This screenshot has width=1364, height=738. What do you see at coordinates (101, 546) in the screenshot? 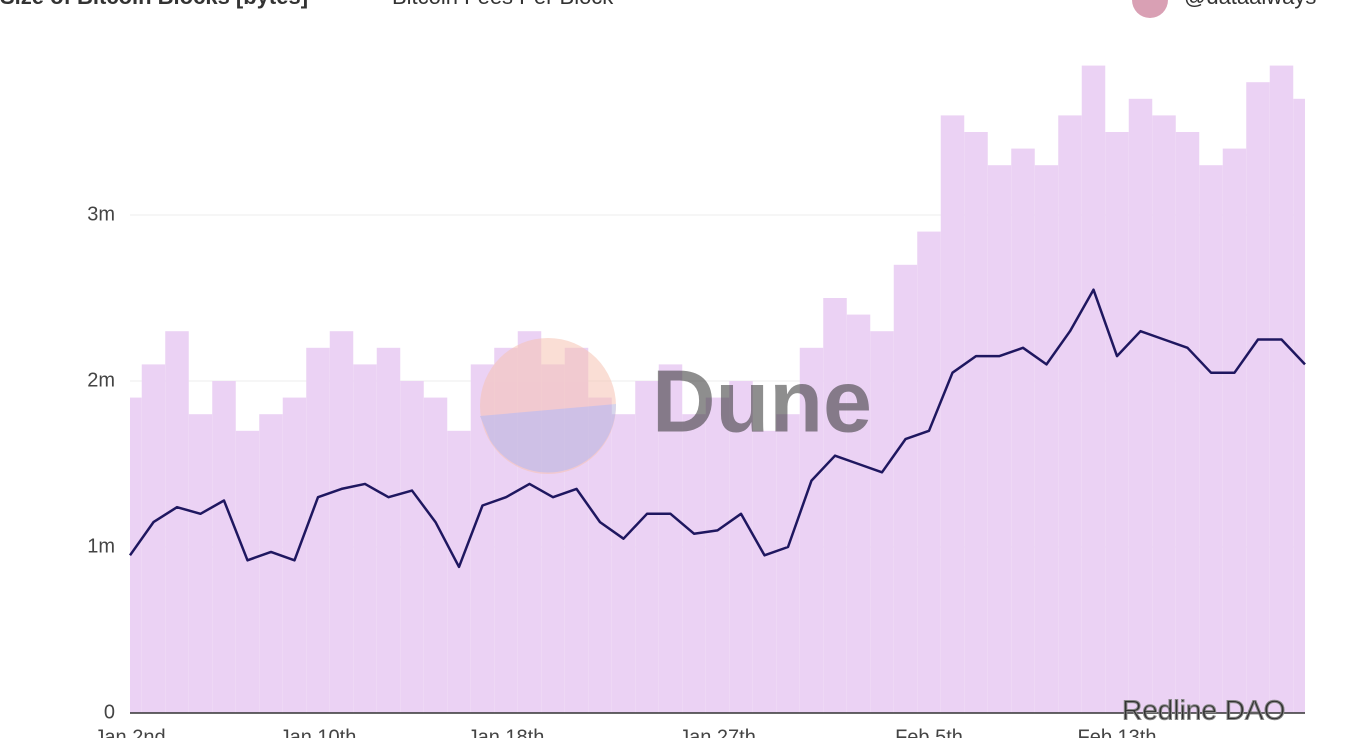
I see `y-tick-label: 1m` at bounding box center [101, 546].